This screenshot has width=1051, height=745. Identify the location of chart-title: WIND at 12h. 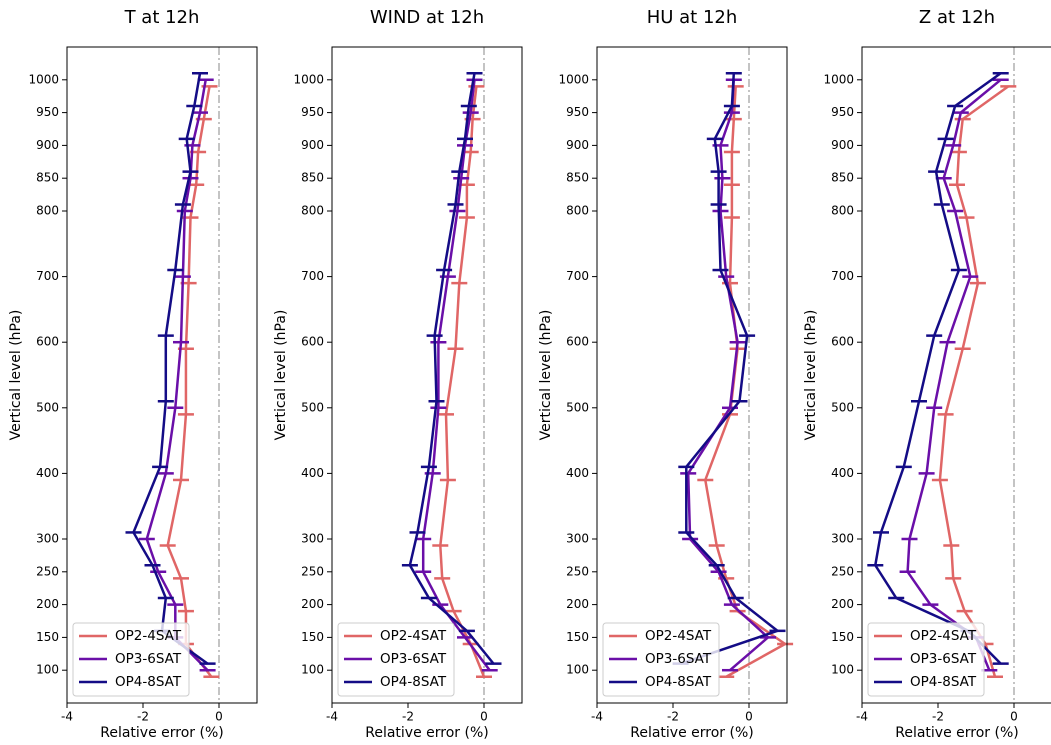
(427, 17).